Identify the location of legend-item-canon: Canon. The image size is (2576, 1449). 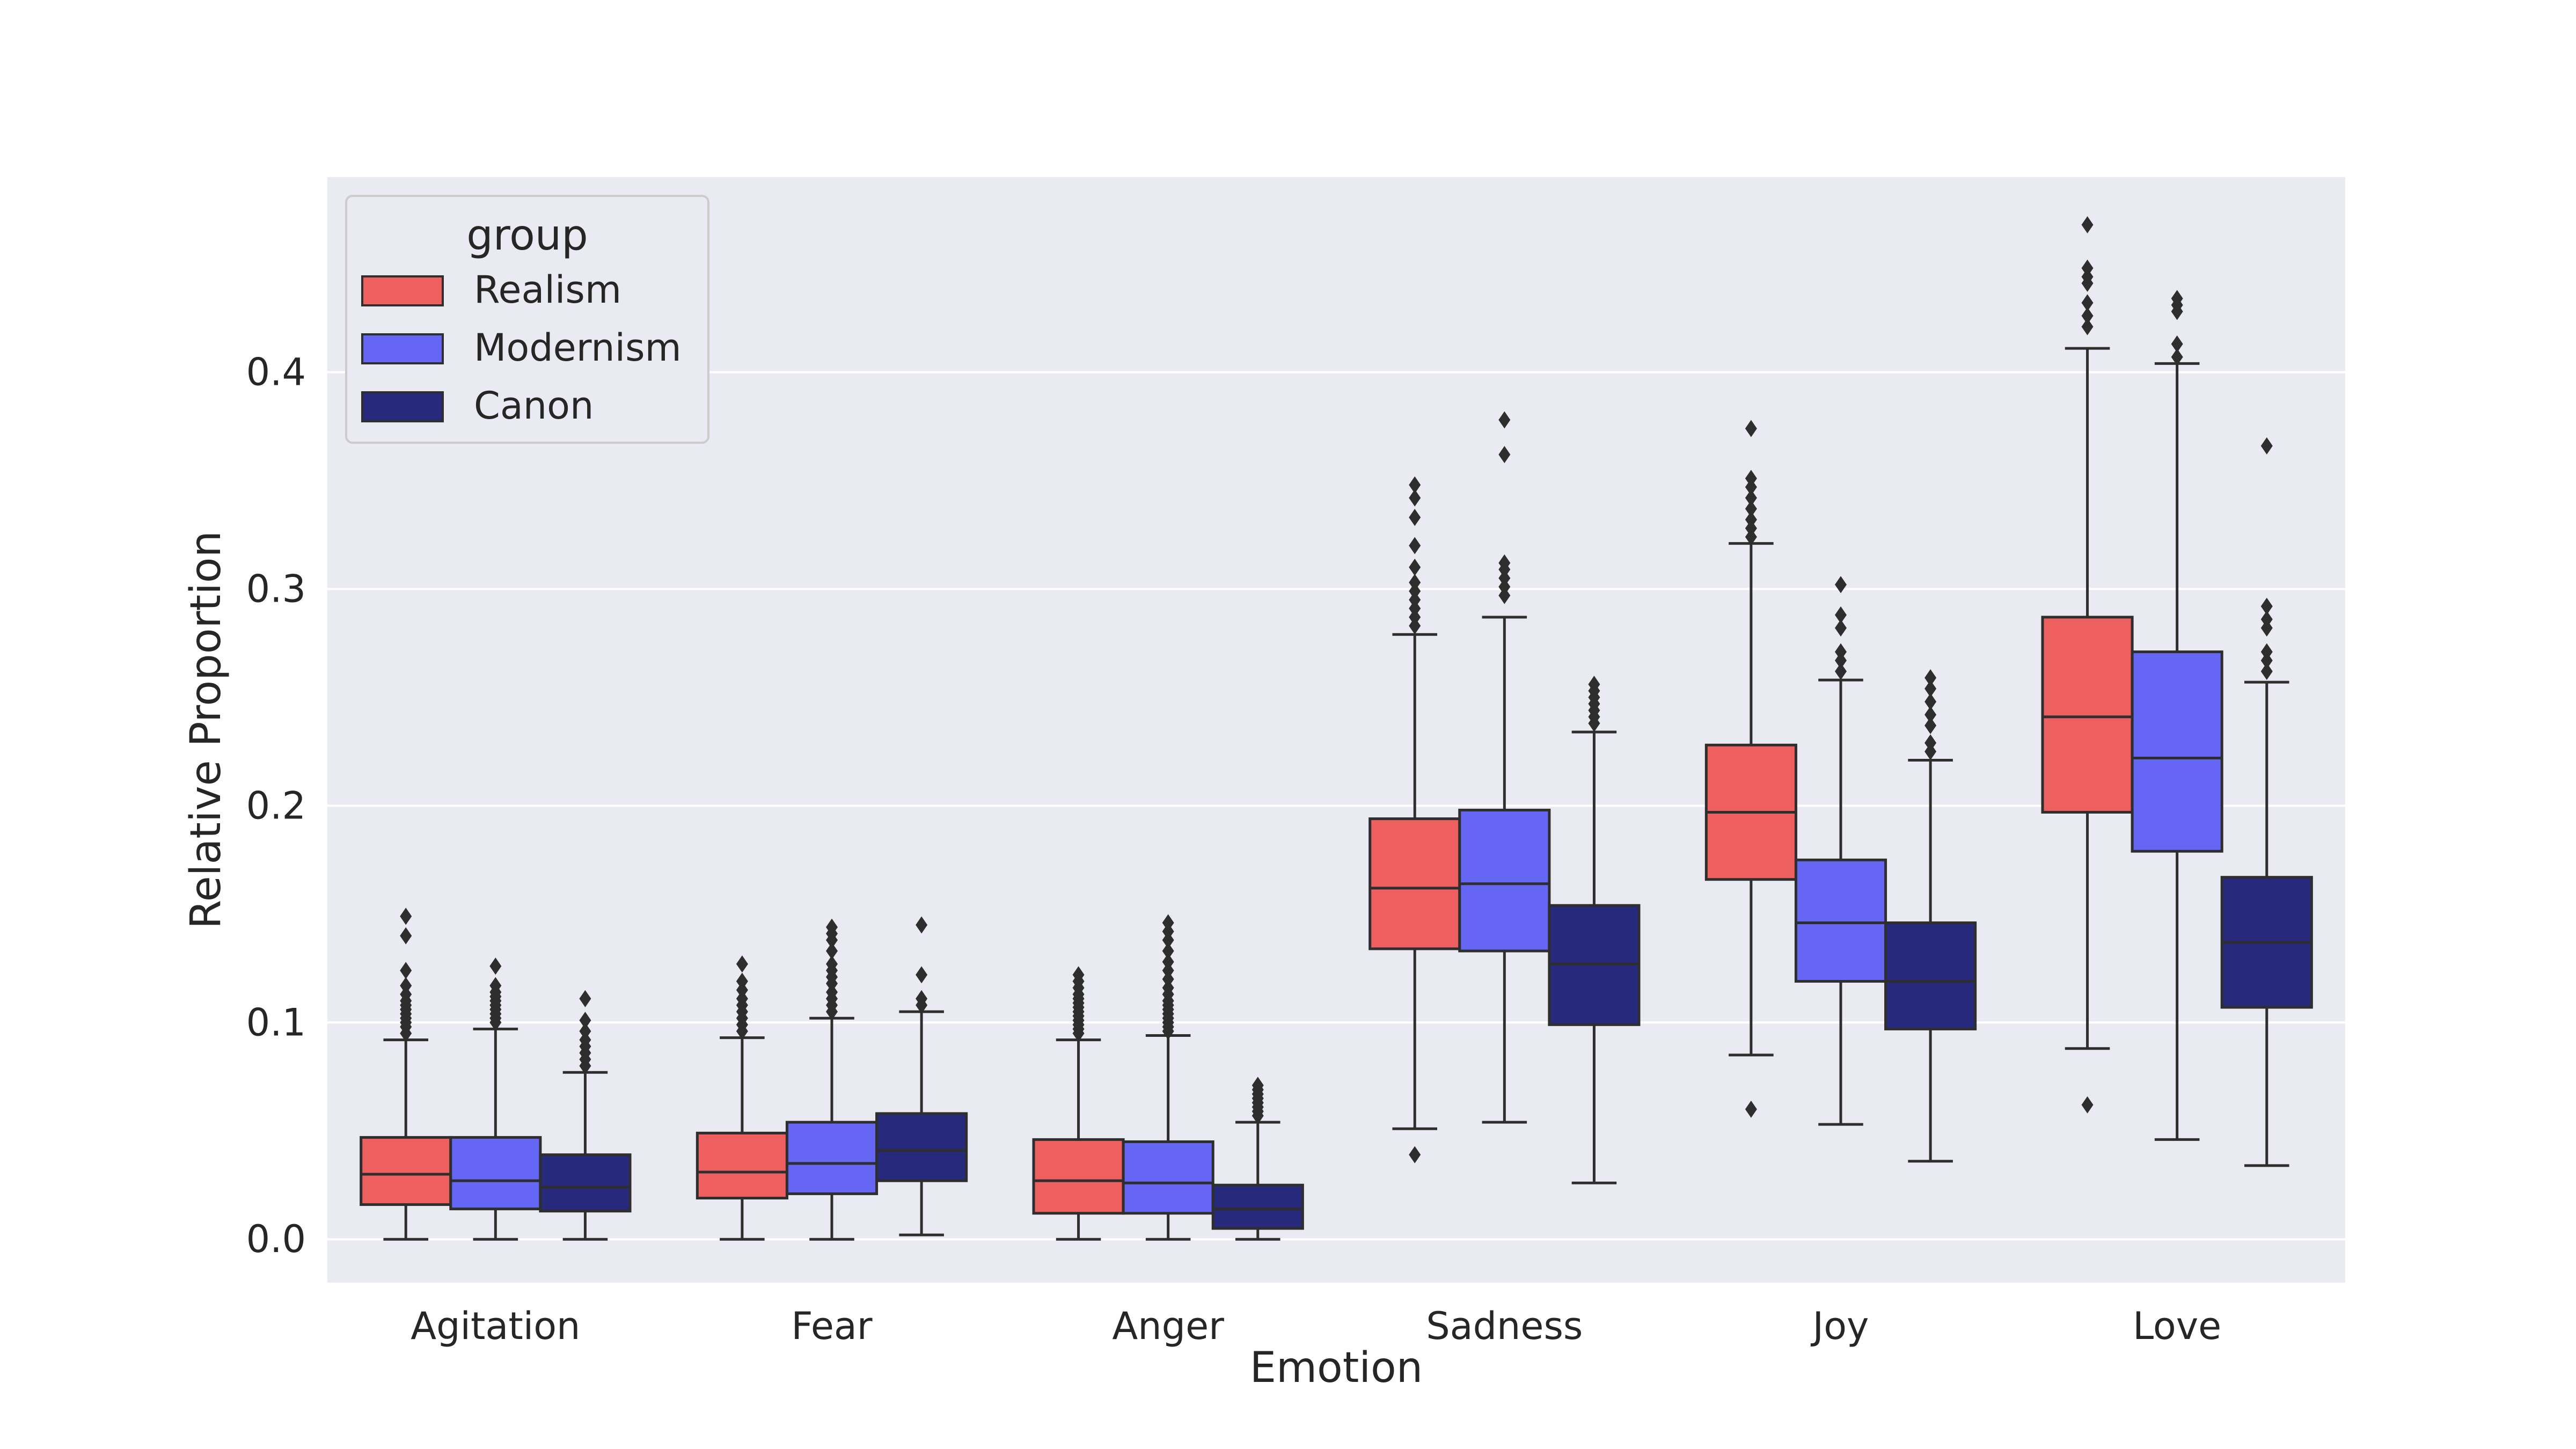
(477, 406).